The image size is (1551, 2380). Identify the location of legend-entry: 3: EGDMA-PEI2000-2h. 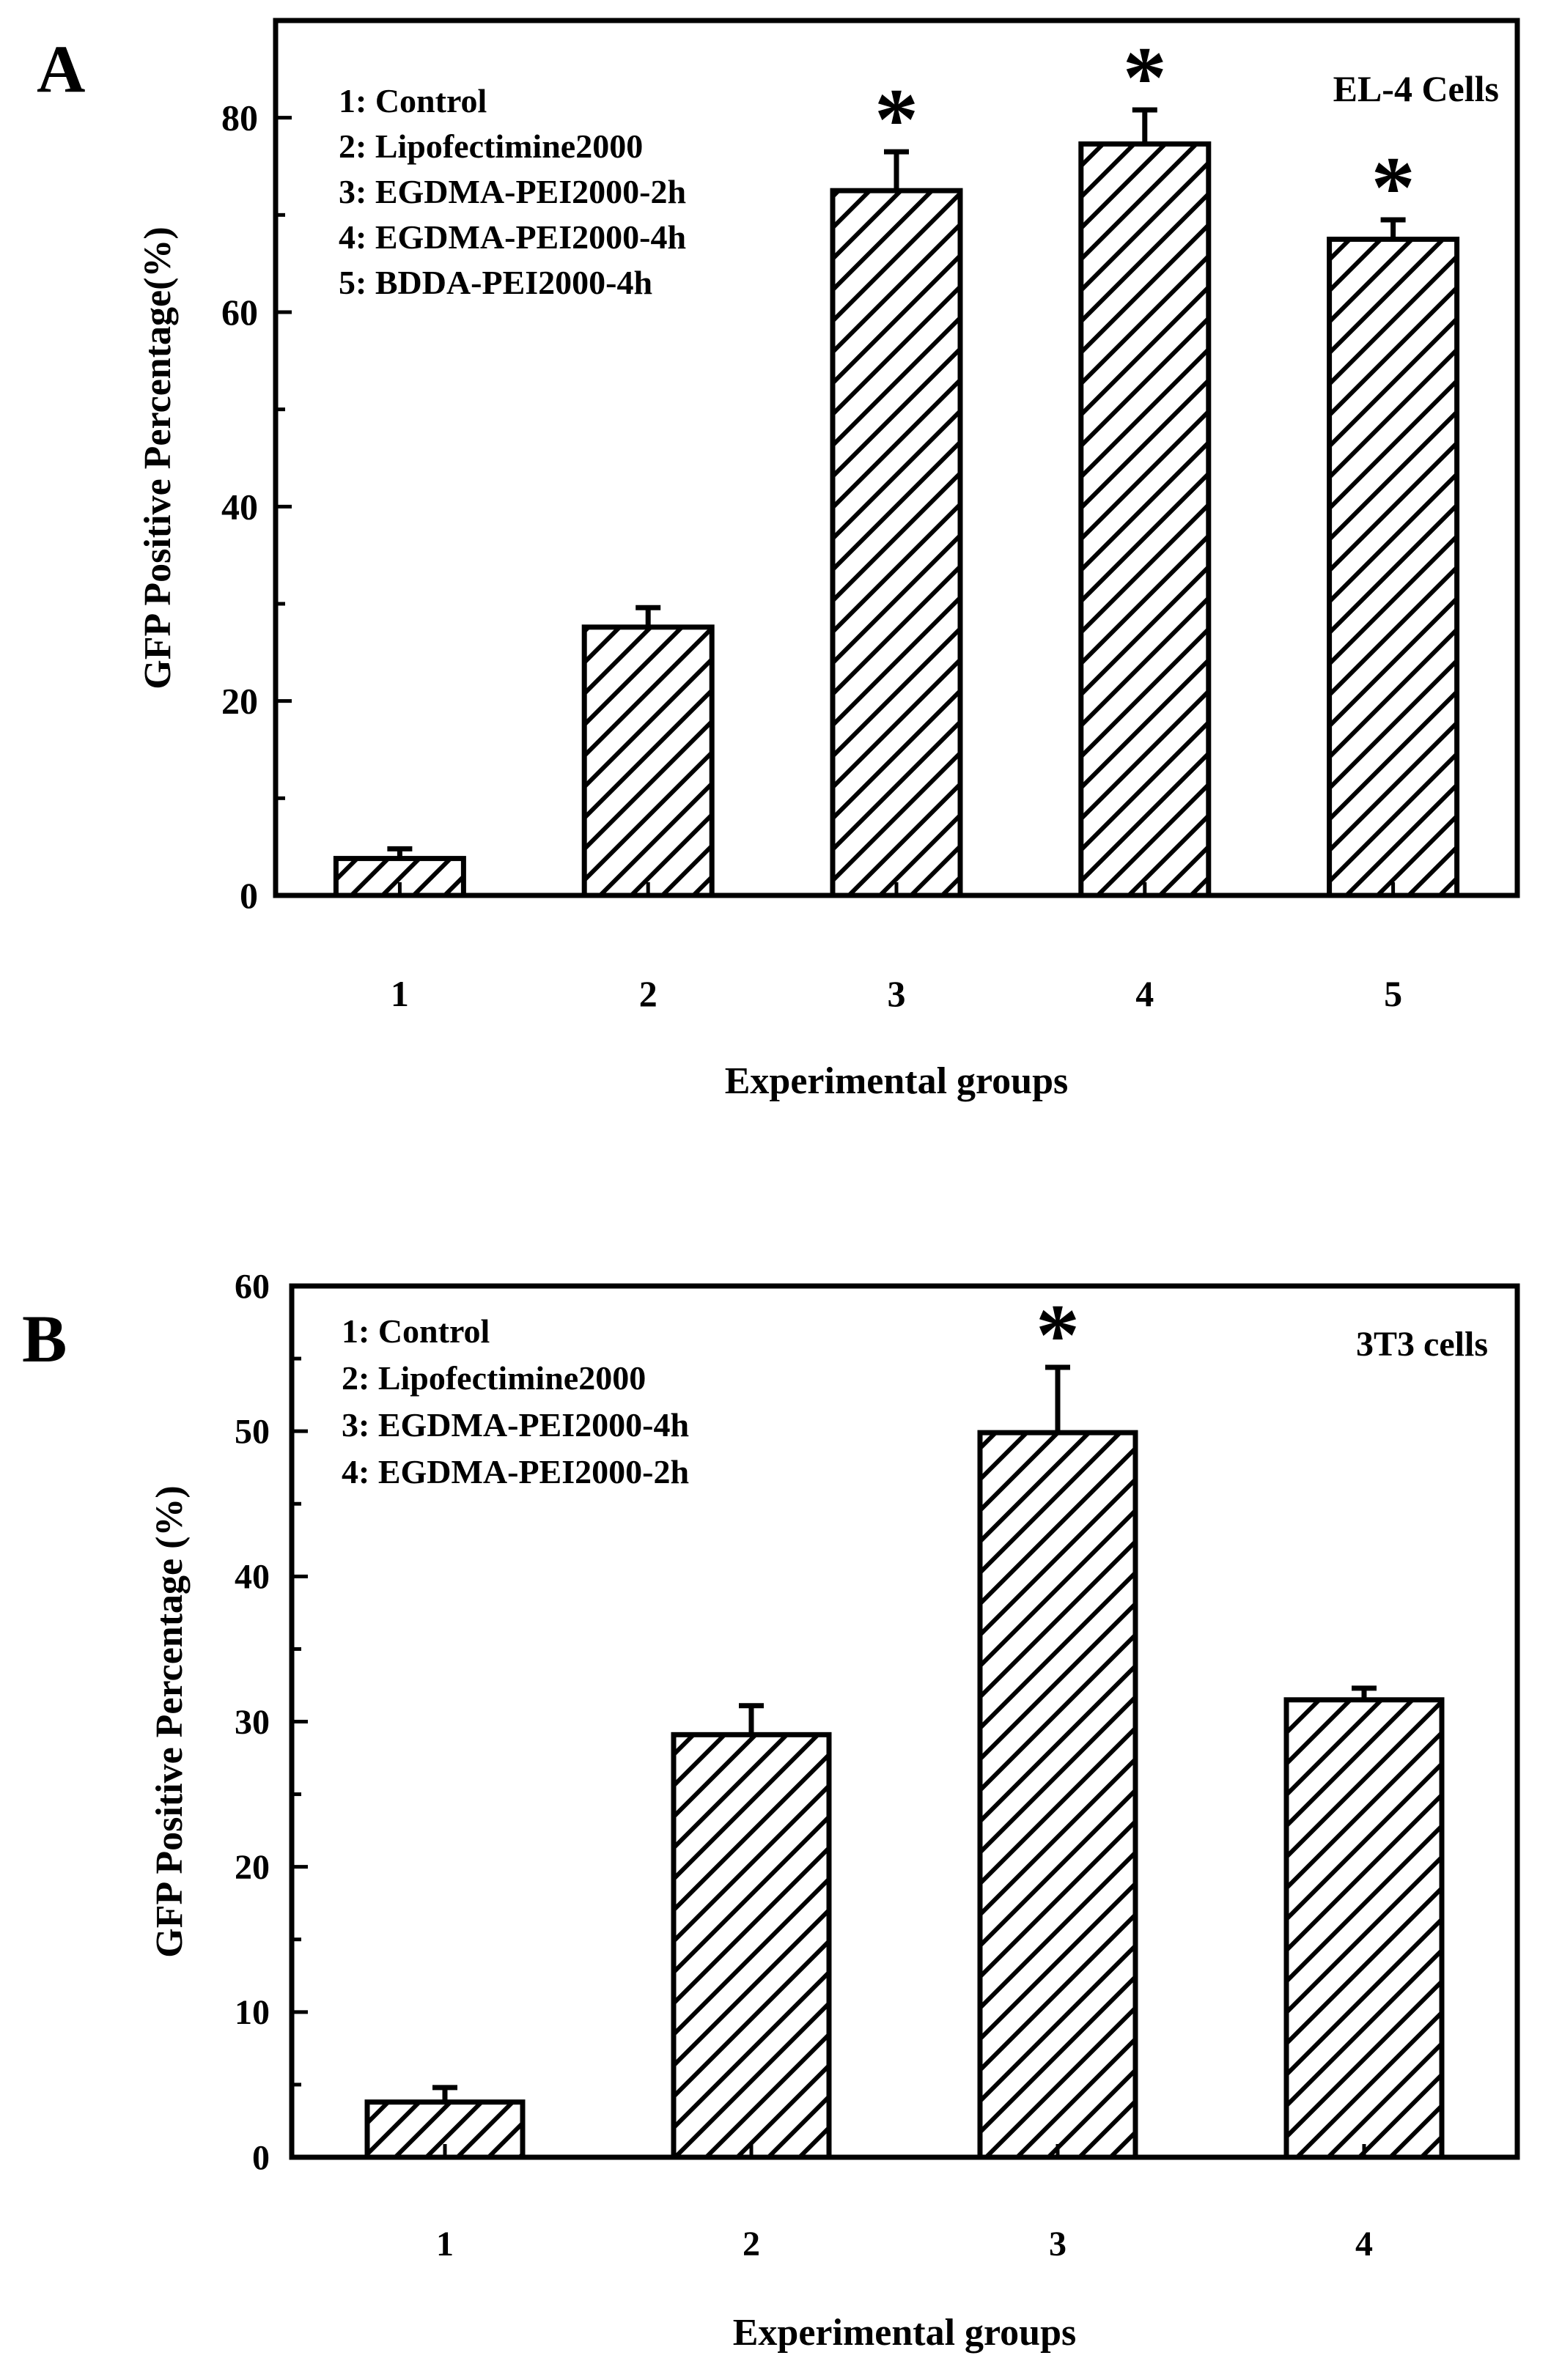
(512, 191).